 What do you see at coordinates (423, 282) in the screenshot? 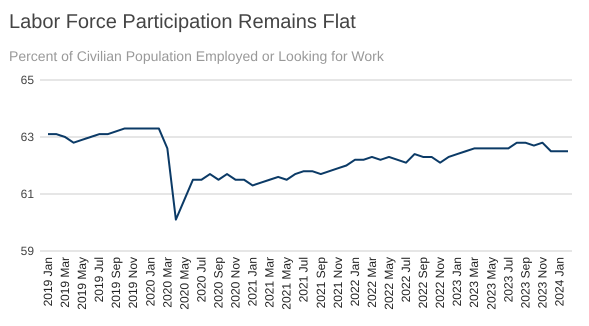
I see `x-tick-label: 2022 Sep` at bounding box center [423, 282].